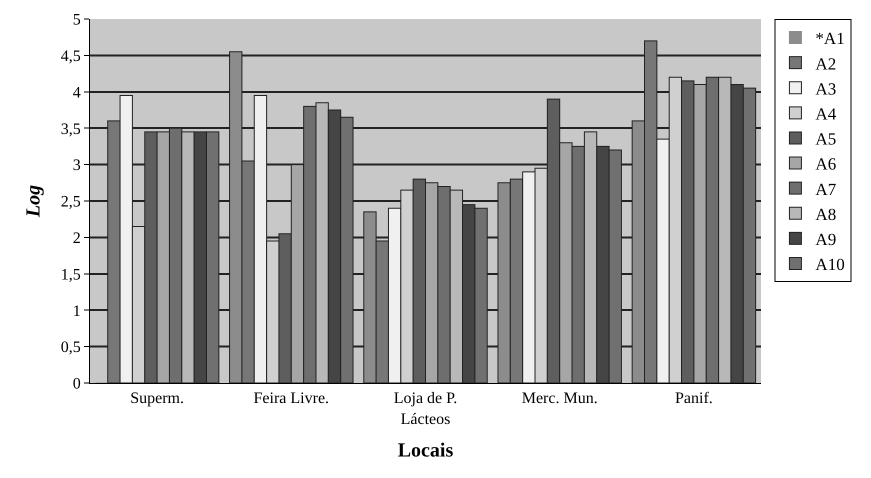  Describe the element at coordinates (825, 64) in the screenshot. I see `legend-label: A2` at that location.